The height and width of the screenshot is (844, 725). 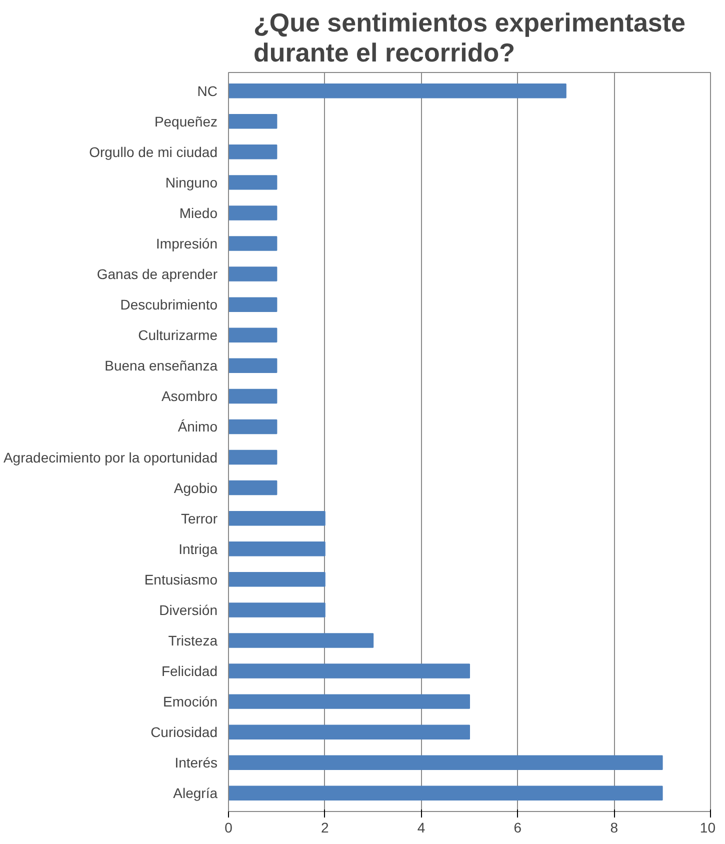 I want to click on y-tick-label: Curiosidad, so click(x=184, y=732).